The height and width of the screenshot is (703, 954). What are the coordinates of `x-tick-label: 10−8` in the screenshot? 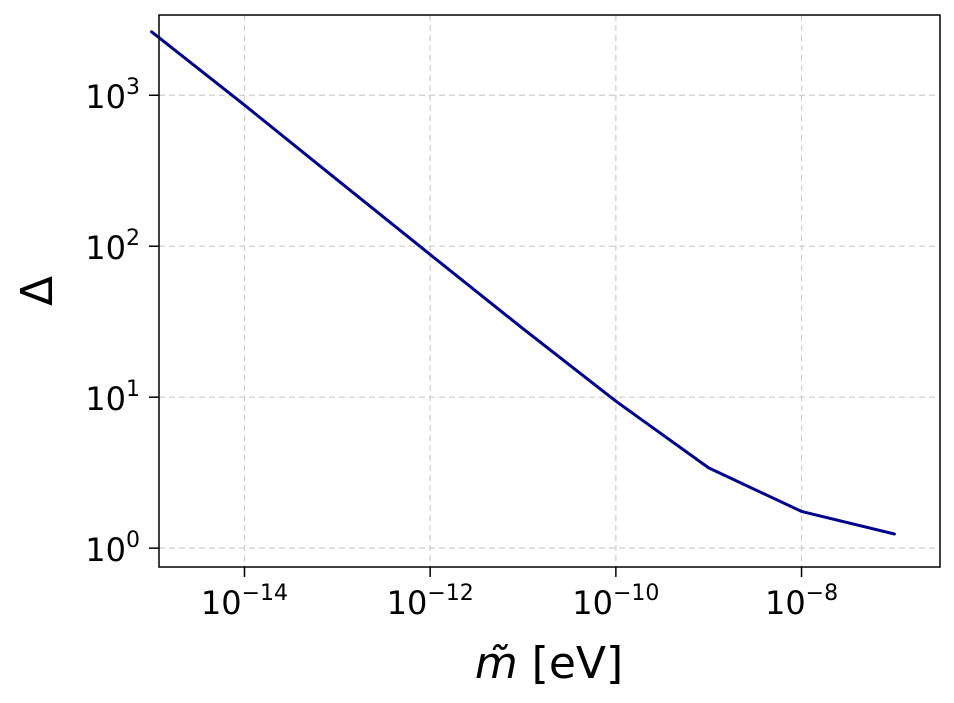 It's located at (801, 601).